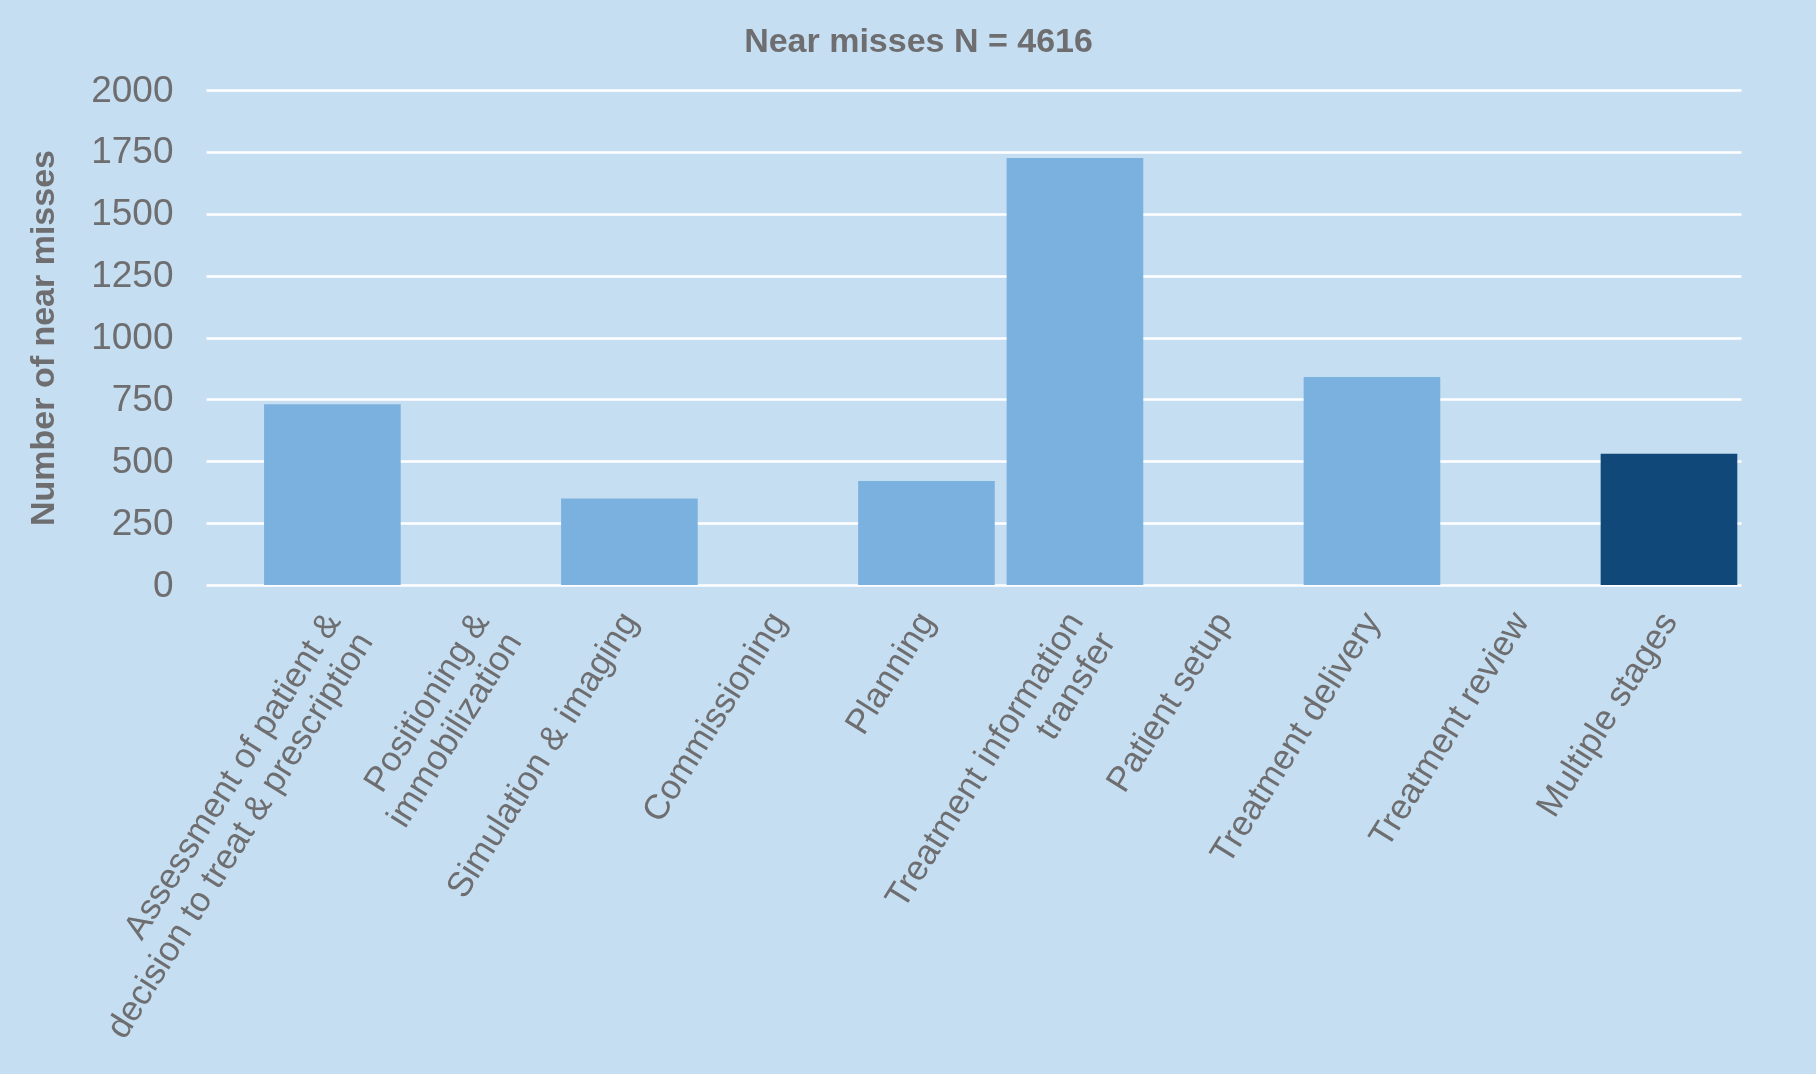 The image size is (1816, 1074). Describe the element at coordinates (142, 460) in the screenshot. I see `y-tick-label: 500` at that location.